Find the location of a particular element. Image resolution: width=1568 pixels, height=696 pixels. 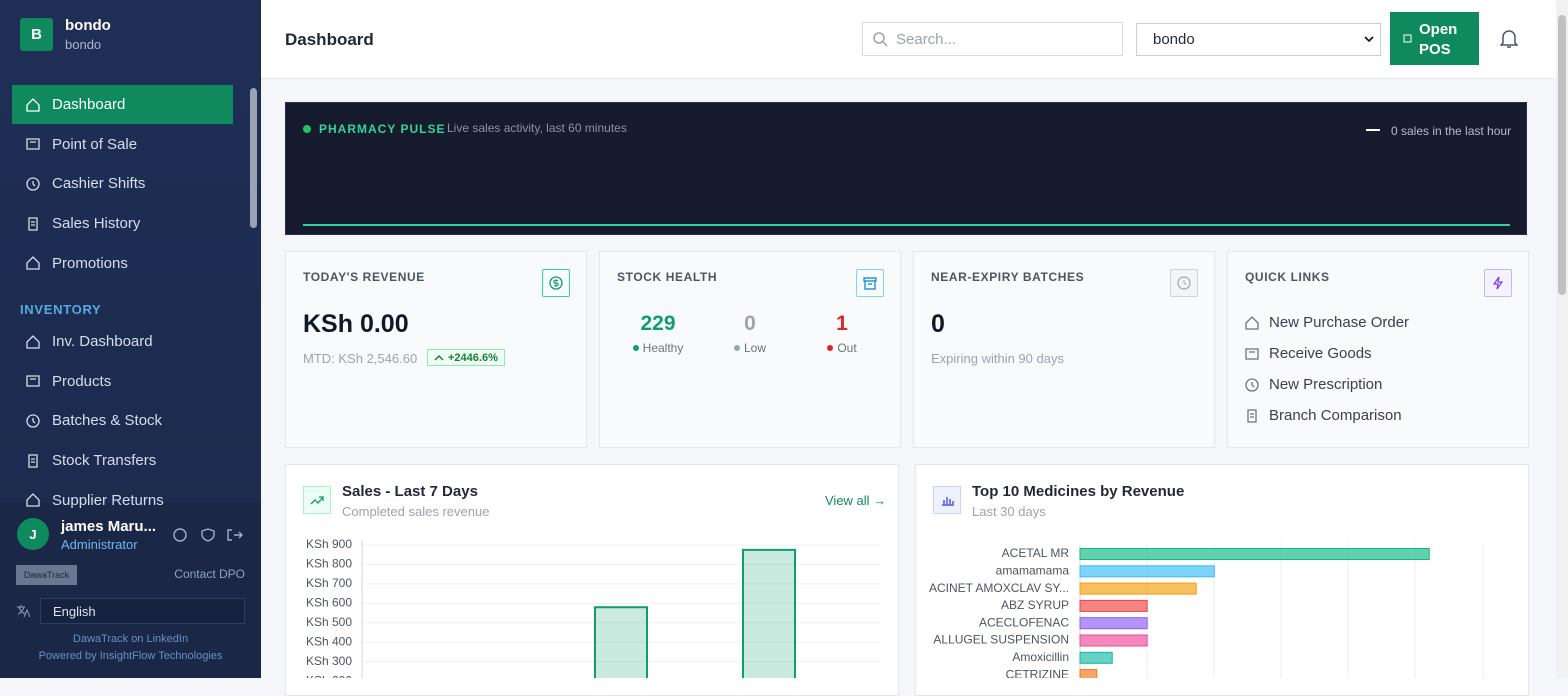

y-tick-label: KSh 700 is located at coordinates (329, 583).